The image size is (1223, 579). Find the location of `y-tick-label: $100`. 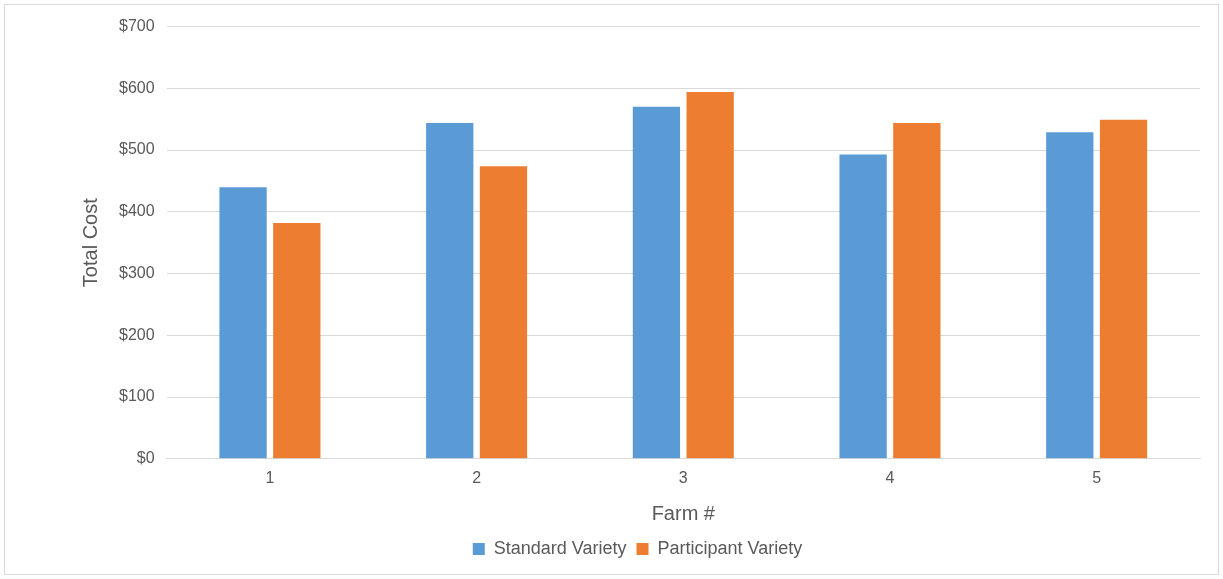

y-tick-label: $100 is located at coordinates (137, 396).